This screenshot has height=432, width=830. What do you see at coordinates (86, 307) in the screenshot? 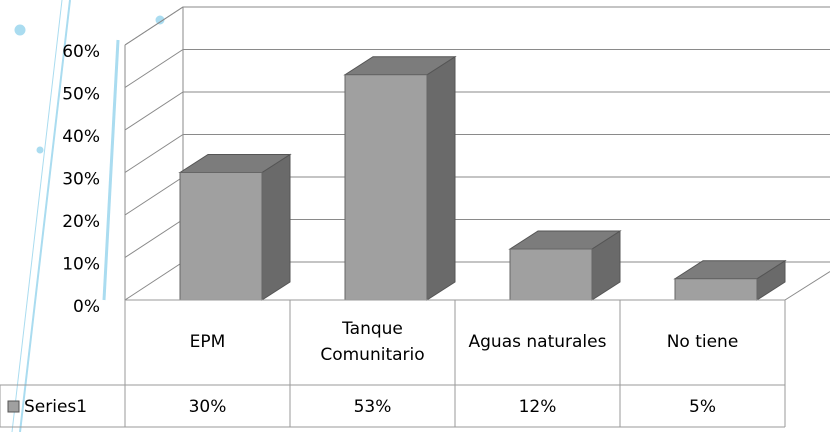
I see `y-tick-label: 0%` at bounding box center [86, 307].